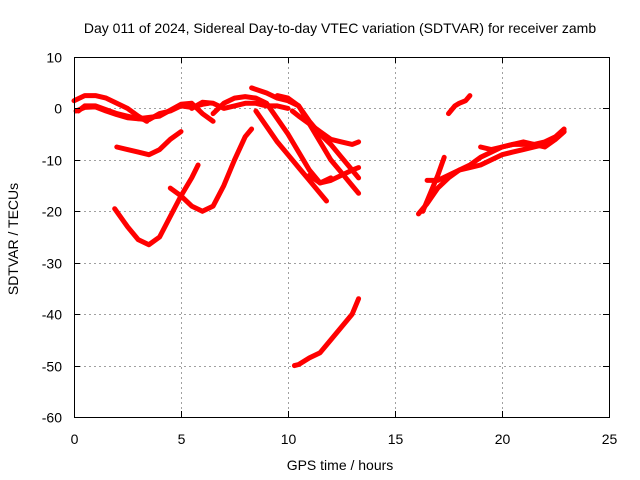 The image size is (640, 480). What do you see at coordinates (156, 205) in the screenshot?
I see `series-line-arc5` at bounding box center [156, 205].